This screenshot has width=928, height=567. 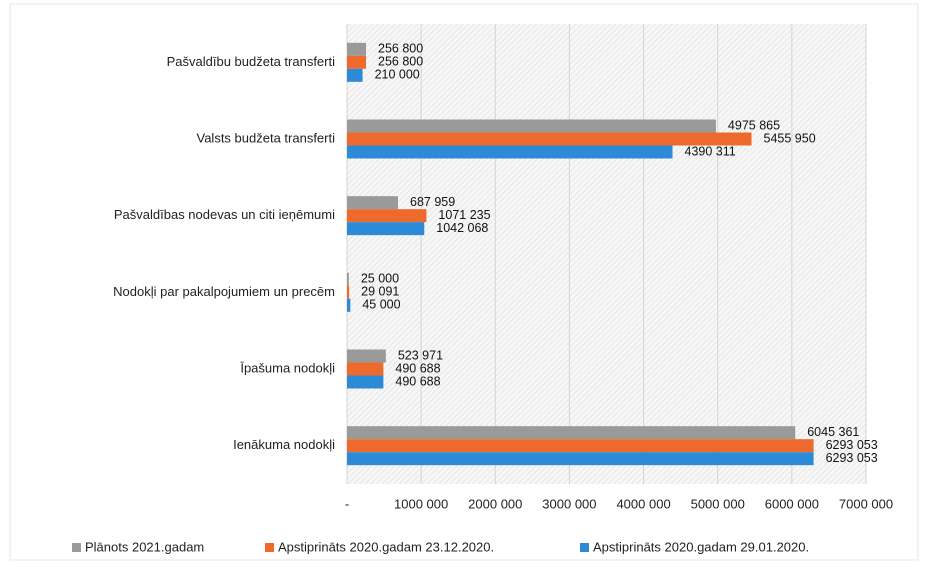 I want to click on value-label: 4390 311, so click(x=710, y=151).